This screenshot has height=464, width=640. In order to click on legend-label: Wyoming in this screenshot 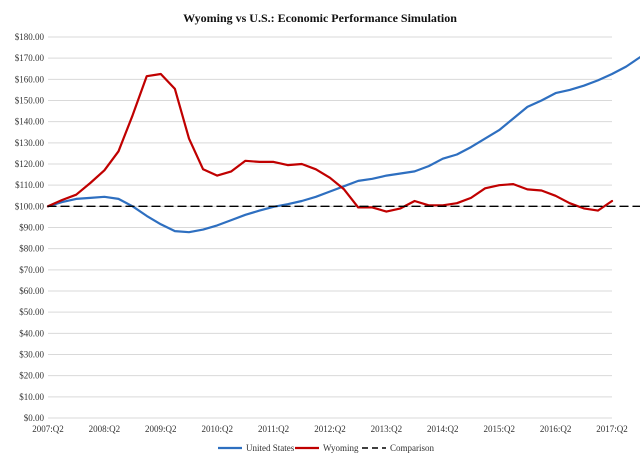, I will do `click(341, 448)`.